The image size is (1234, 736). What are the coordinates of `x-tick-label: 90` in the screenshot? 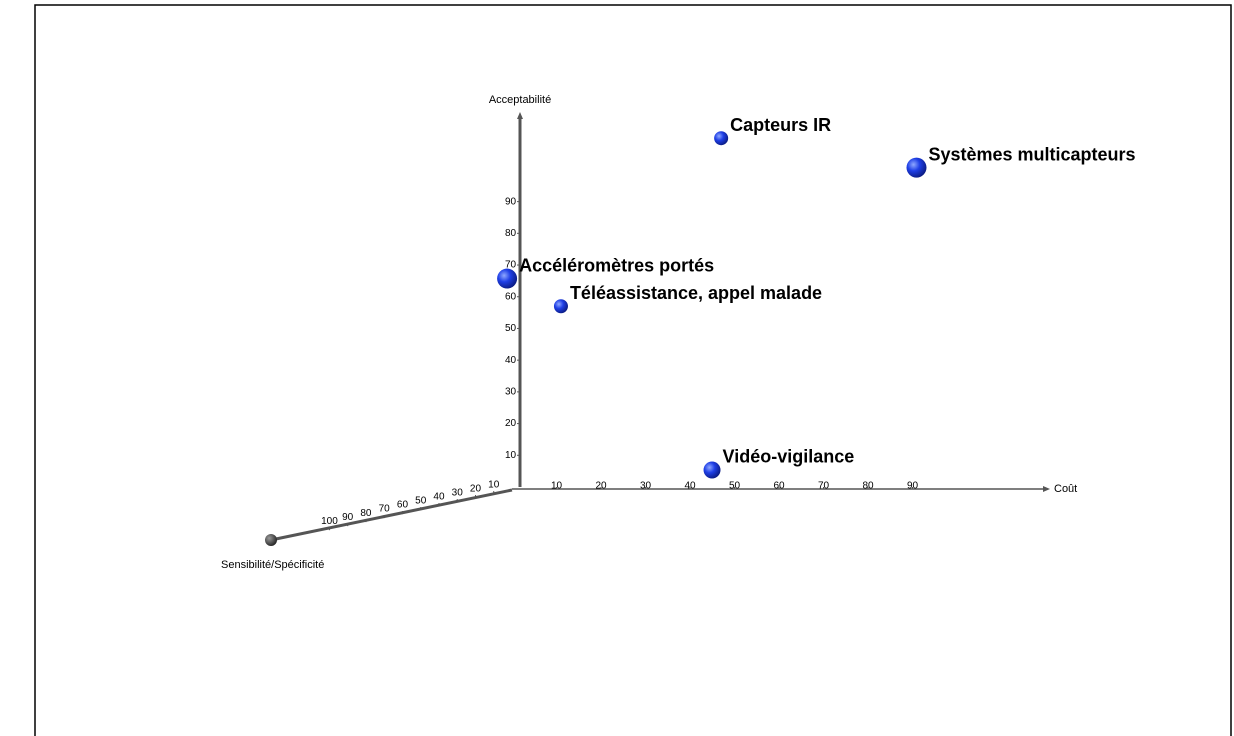 It's located at (913, 486).